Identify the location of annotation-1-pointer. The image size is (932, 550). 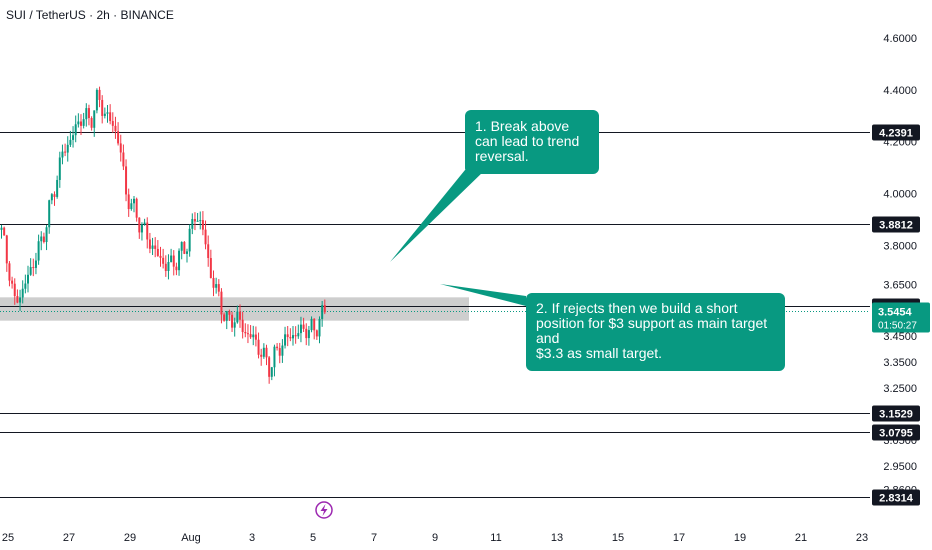
(437, 216).